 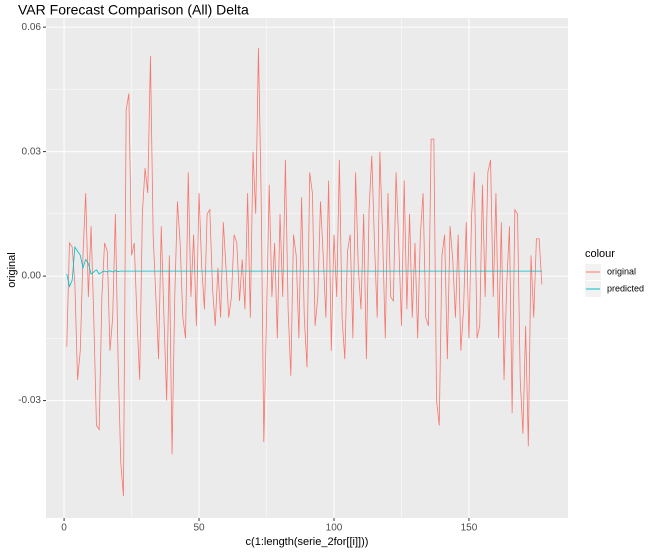 What do you see at coordinates (32, 27) in the screenshot?
I see `y-tick-label: 0.06` at bounding box center [32, 27].